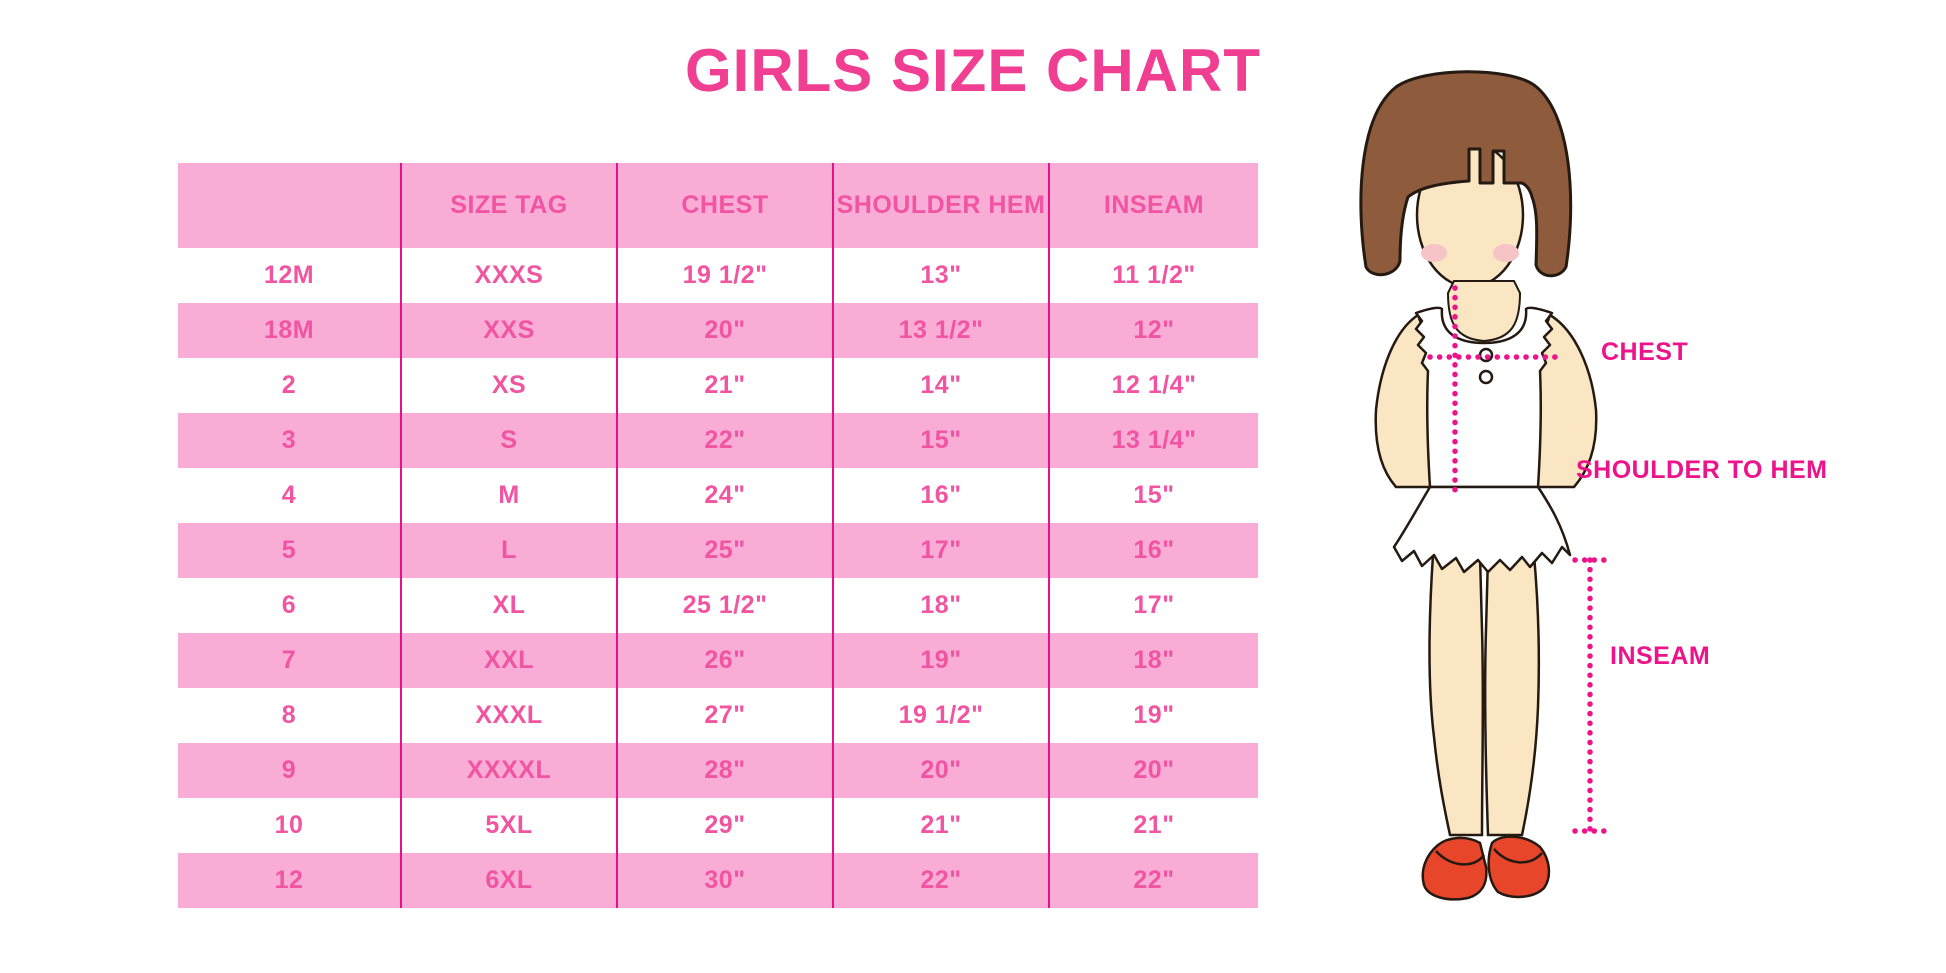 This screenshot has height=973, width=1946. What do you see at coordinates (940, 385) in the screenshot?
I see `cell-shoulder-hem: 14"` at bounding box center [940, 385].